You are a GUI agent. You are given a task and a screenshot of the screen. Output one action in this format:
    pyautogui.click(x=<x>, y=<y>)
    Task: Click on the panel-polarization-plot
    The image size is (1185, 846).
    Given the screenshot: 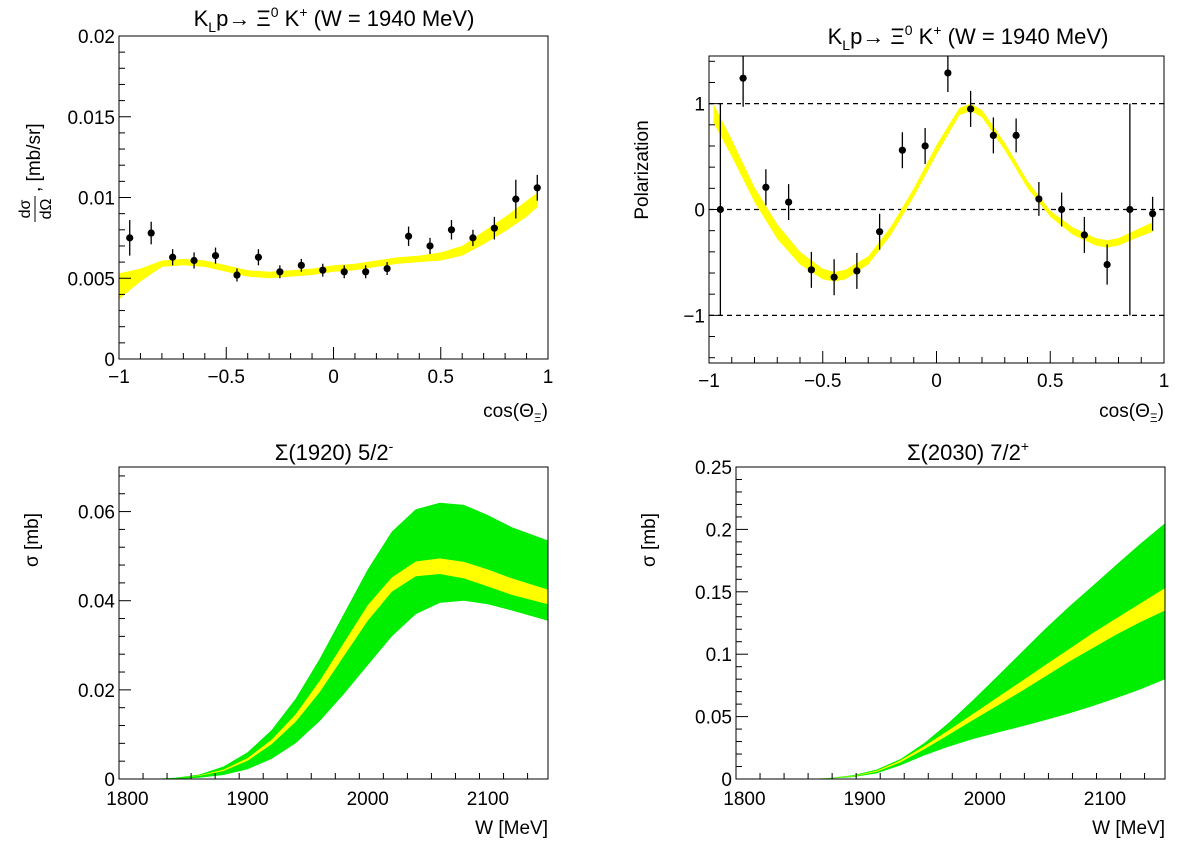 What is the action you would take?
    pyautogui.click(x=936, y=186)
    